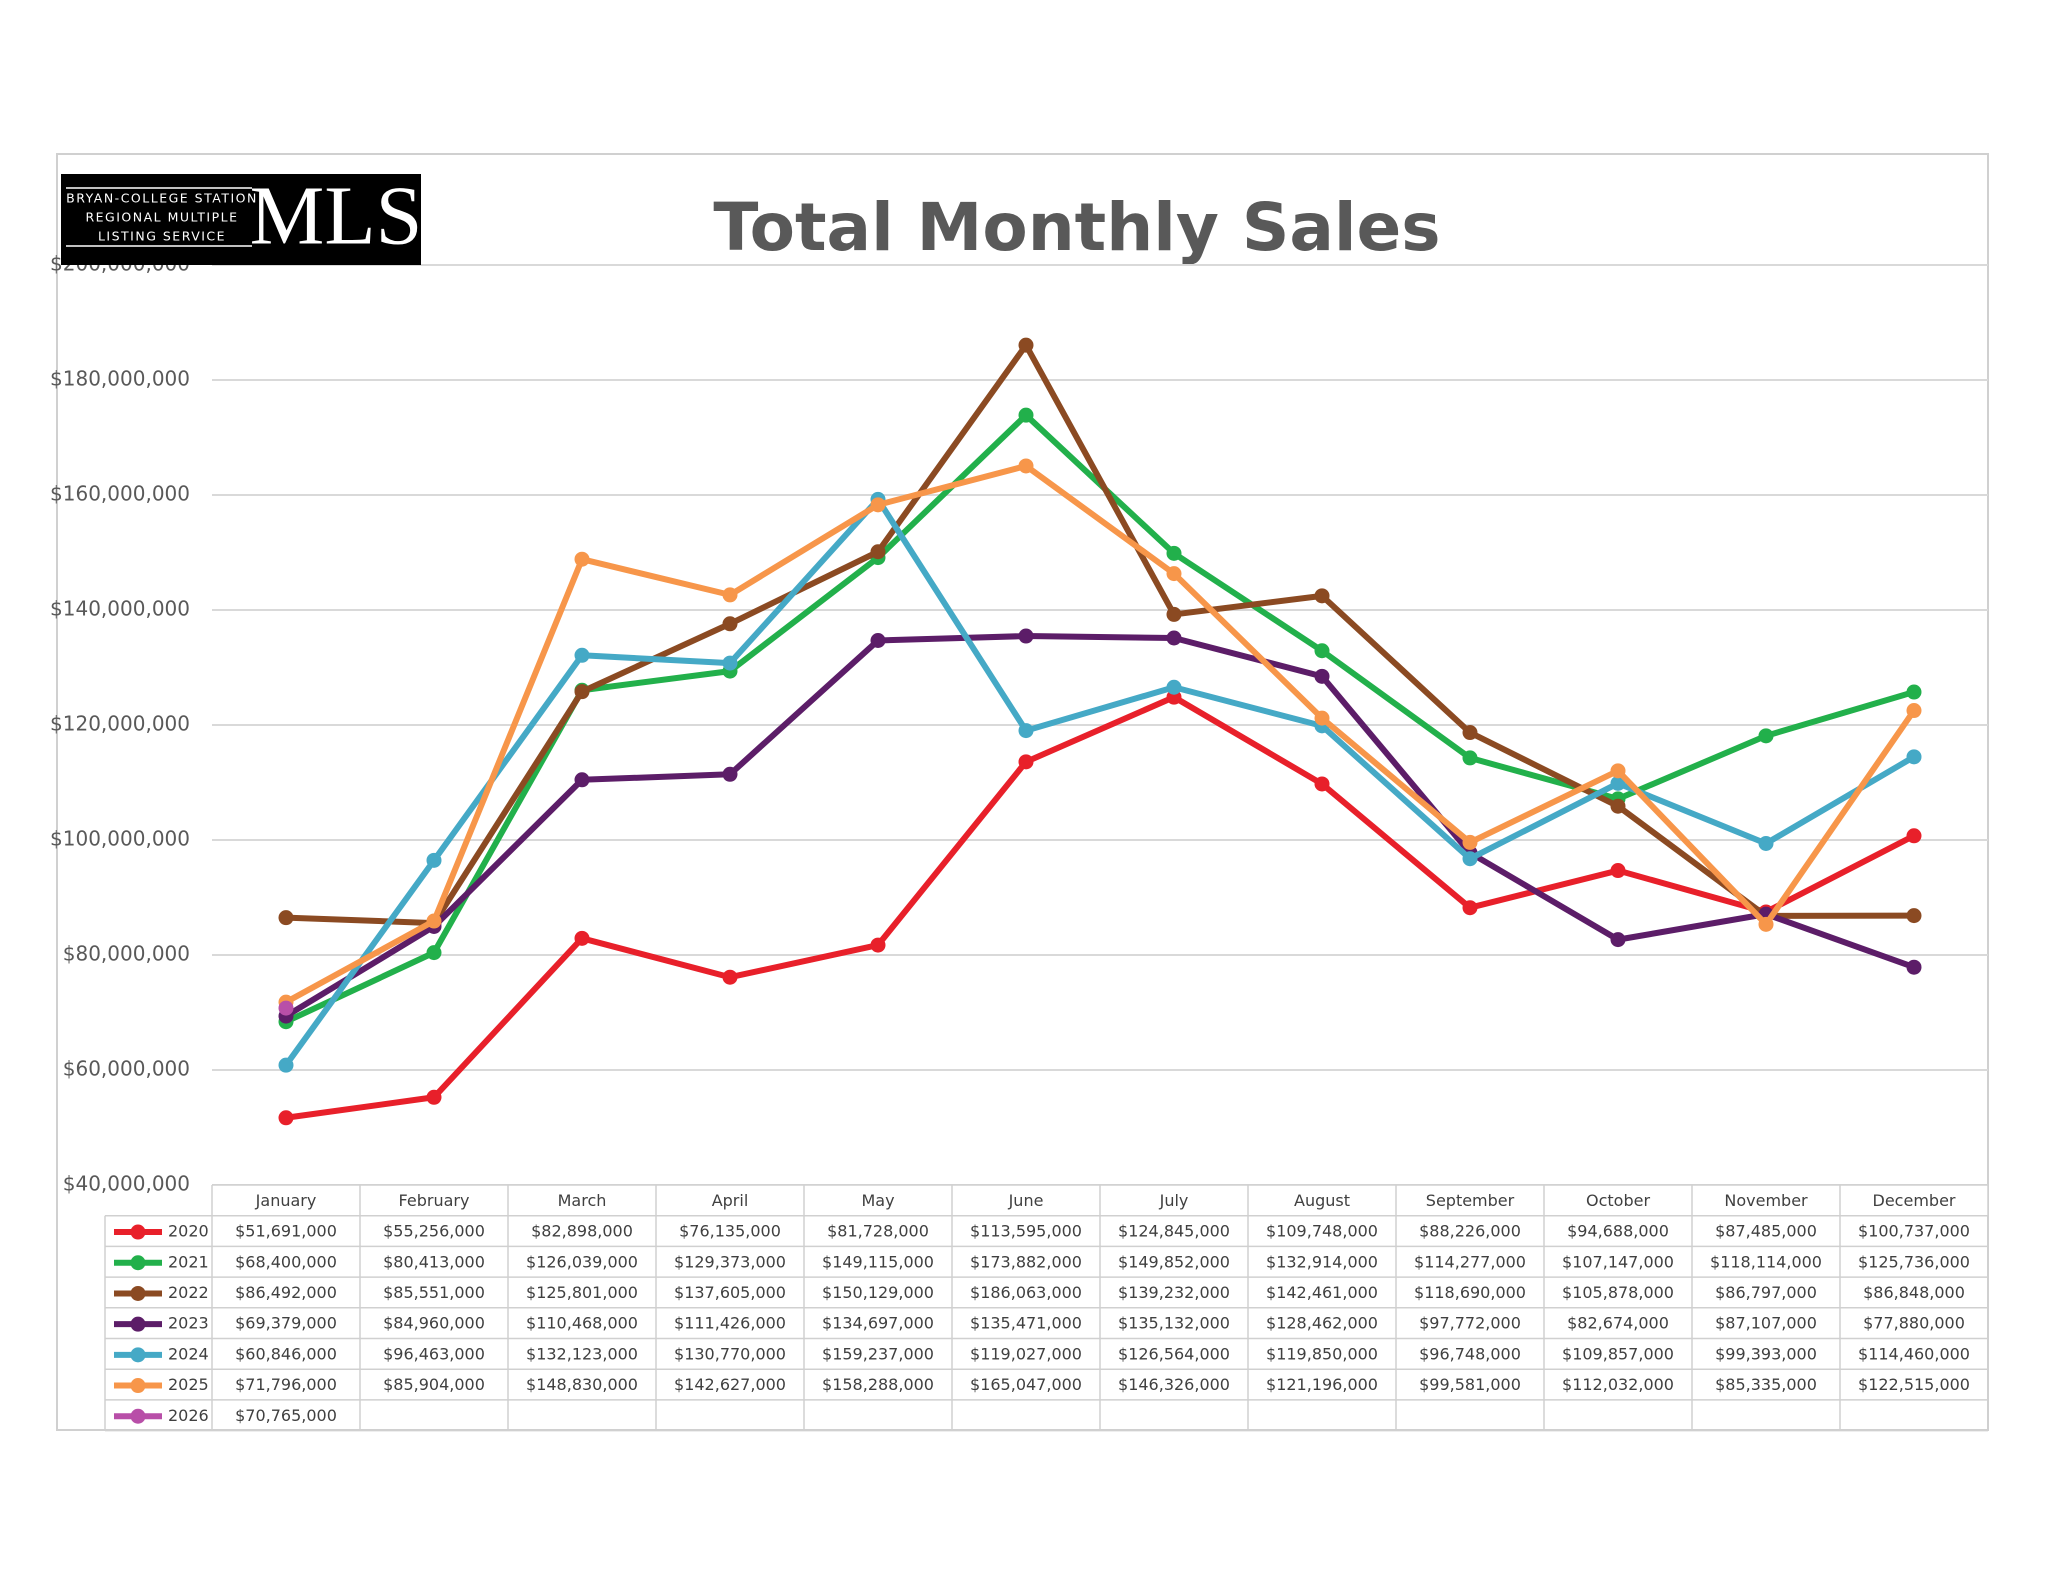 The image size is (2048, 1583). Describe the element at coordinates (1470, 1200) in the screenshot. I see `x-tick-label: September` at that location.